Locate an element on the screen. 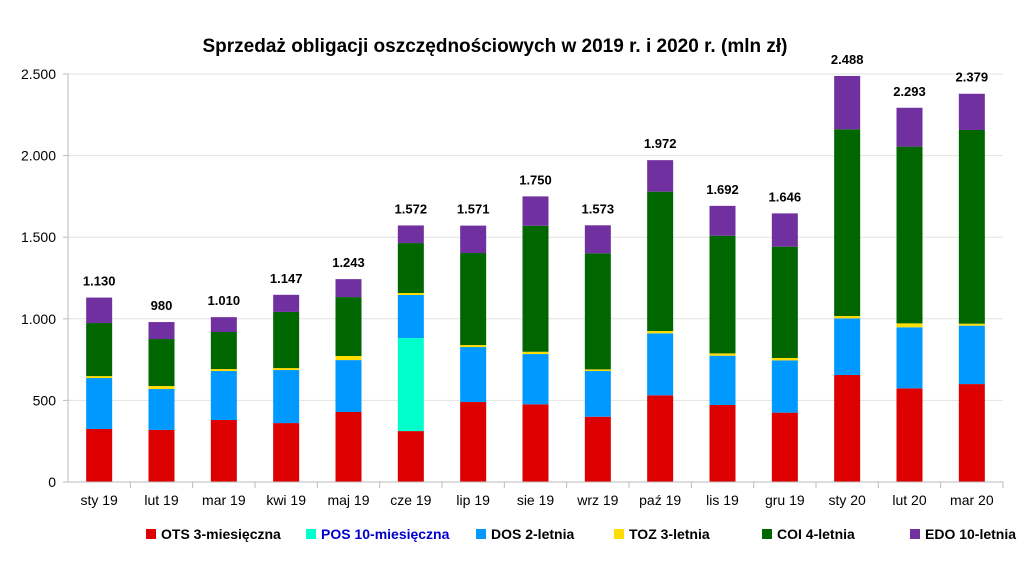  total-data-label: 1.572 is located at coordinates (411, 208).